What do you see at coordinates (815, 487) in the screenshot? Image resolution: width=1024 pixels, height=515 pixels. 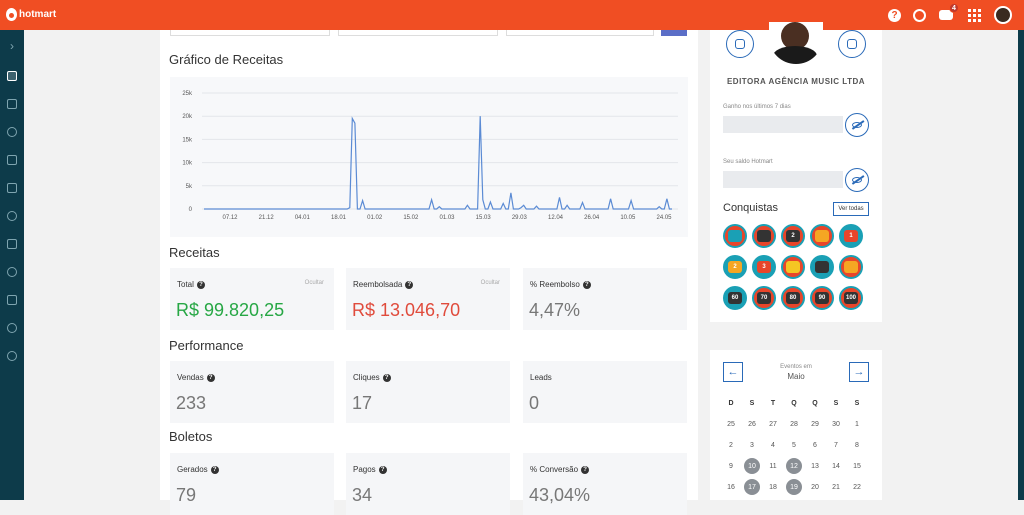 I see `calendar-day: 20` at bounding box center [815, 487].